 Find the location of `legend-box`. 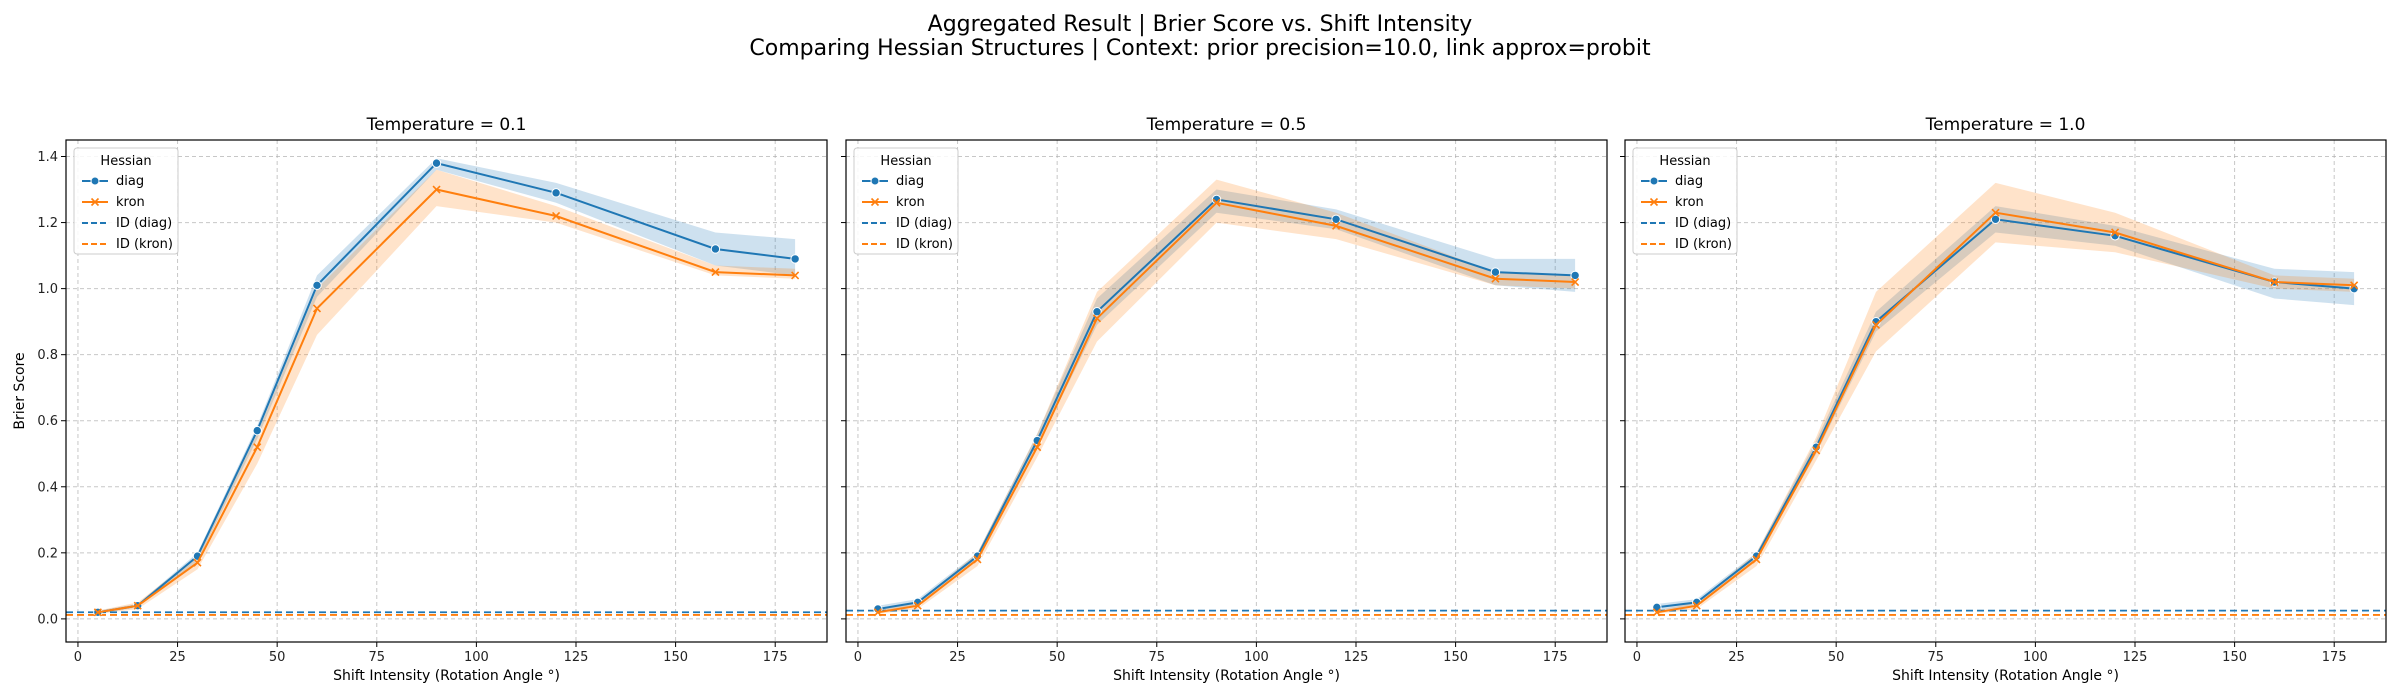

legend-box is located at coordinates (1685, 201).